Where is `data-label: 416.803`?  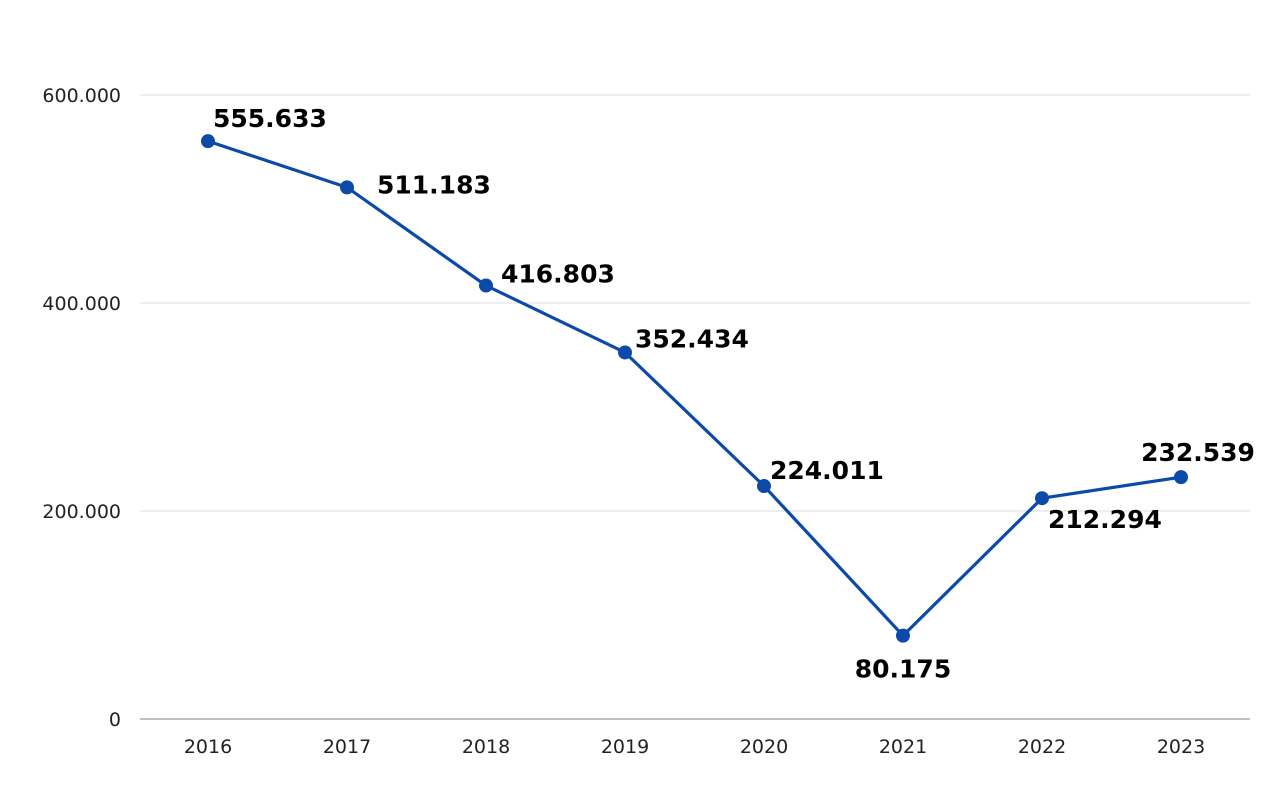 data-label: 416.803 is located at coordinates (558, 274).